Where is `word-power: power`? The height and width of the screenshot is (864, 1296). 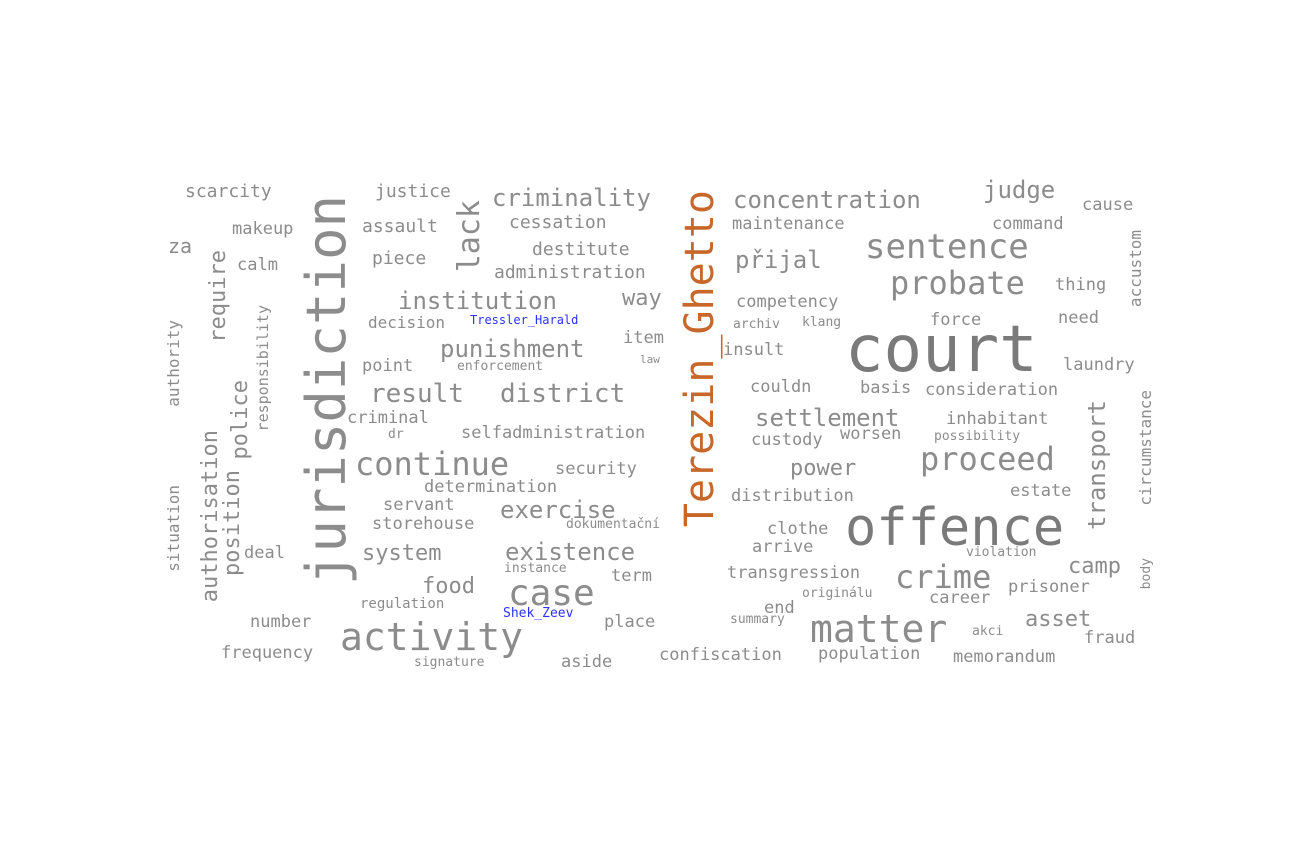
word-power: power is located at coordinates (823, 468).